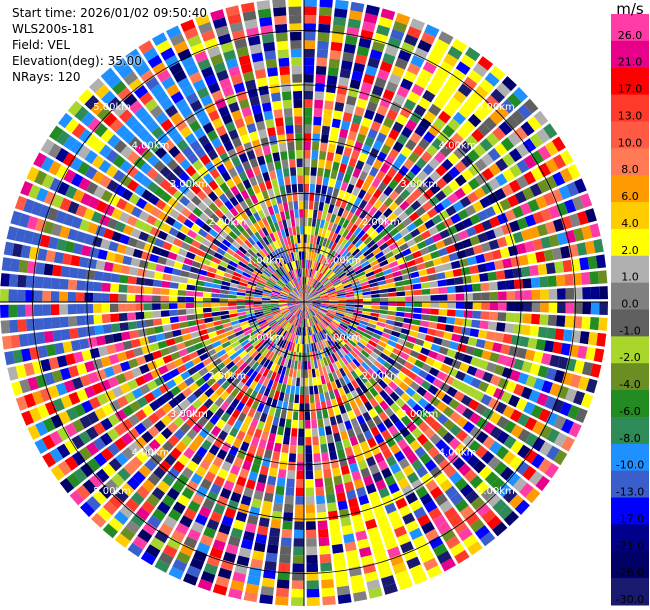 Image resolution: width=650 pixels, height=610 pixels. Describe the element at coordinates (41, 45) in the screenshot. I see `field-text: Field: VEL` at that location.